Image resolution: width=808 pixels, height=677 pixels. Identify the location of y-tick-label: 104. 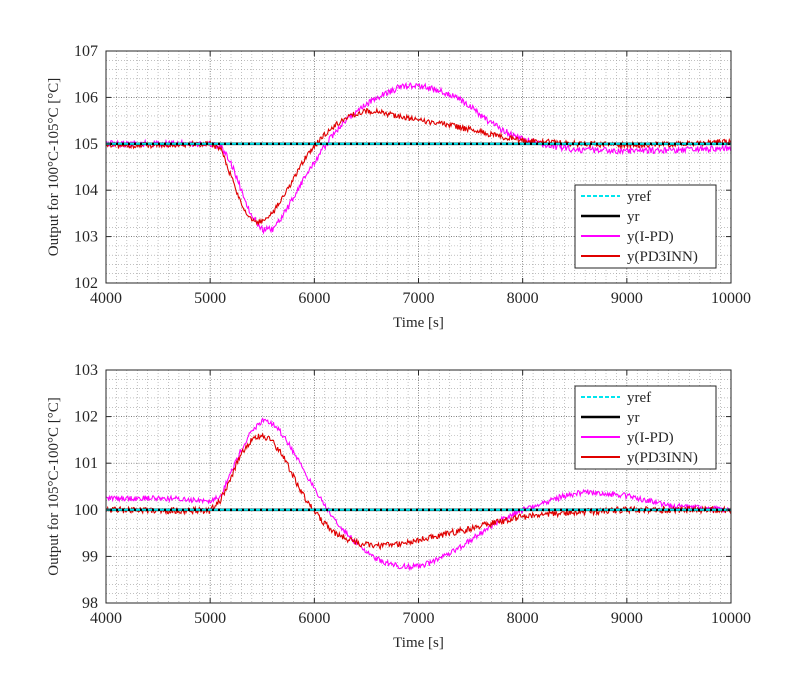
(86, 190).